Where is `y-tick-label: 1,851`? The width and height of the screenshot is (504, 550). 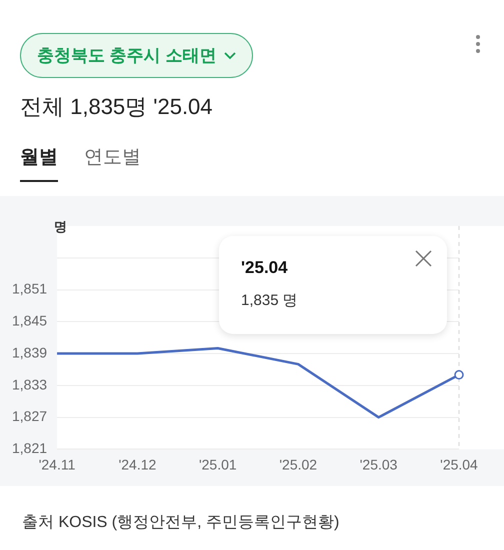
y-tick-label: 1,851 is located at coordinates (30, 288).